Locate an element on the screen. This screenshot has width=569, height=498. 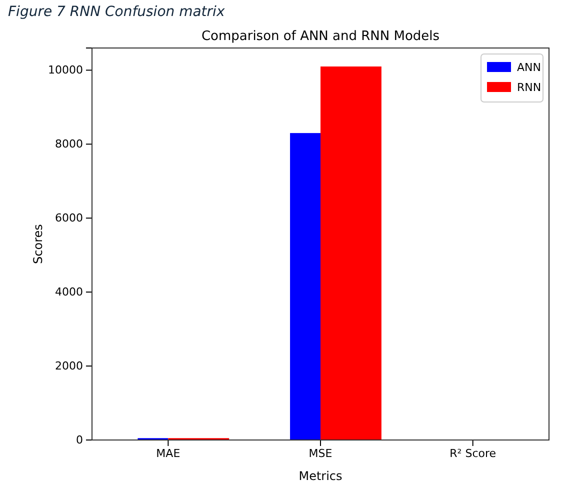
legend-label: RNN is located at coordinates (529, 87).